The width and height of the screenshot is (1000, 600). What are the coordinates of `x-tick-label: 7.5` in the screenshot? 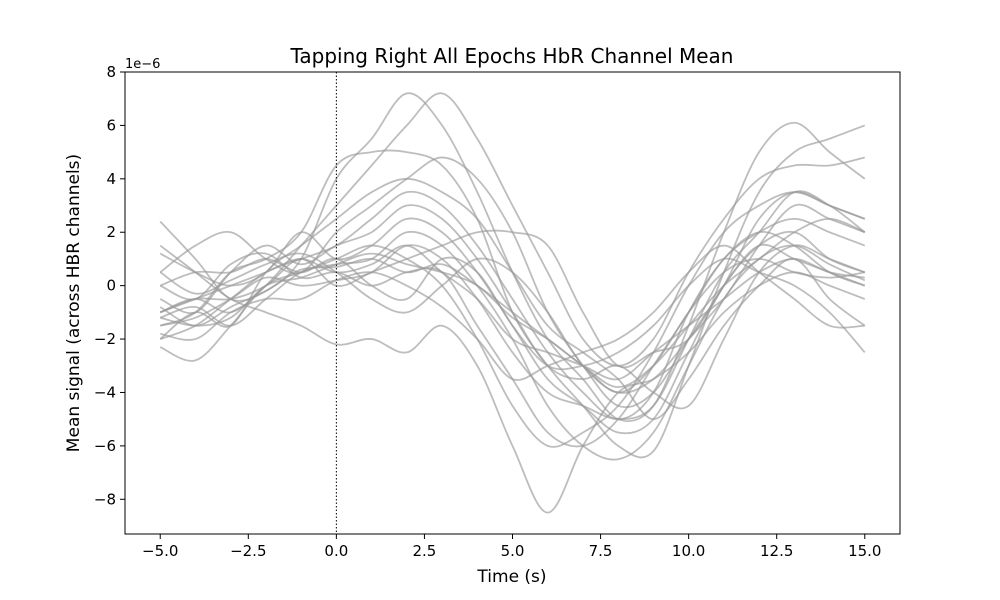 It's located at (601, 551).